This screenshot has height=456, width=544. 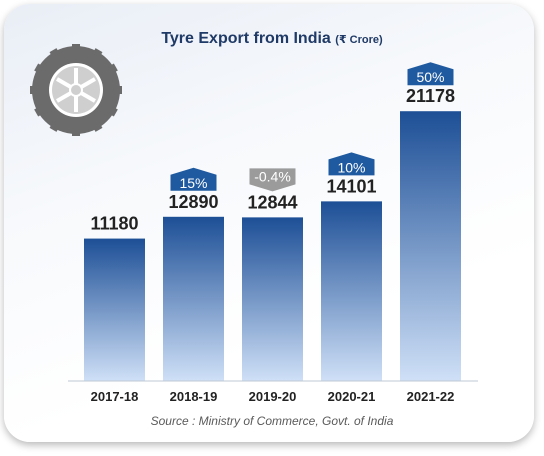 What do you see at coordinates (273, 396) in the screenshot?
I see `x-tick-label: 2019-20` at bounding box center [273, 396].